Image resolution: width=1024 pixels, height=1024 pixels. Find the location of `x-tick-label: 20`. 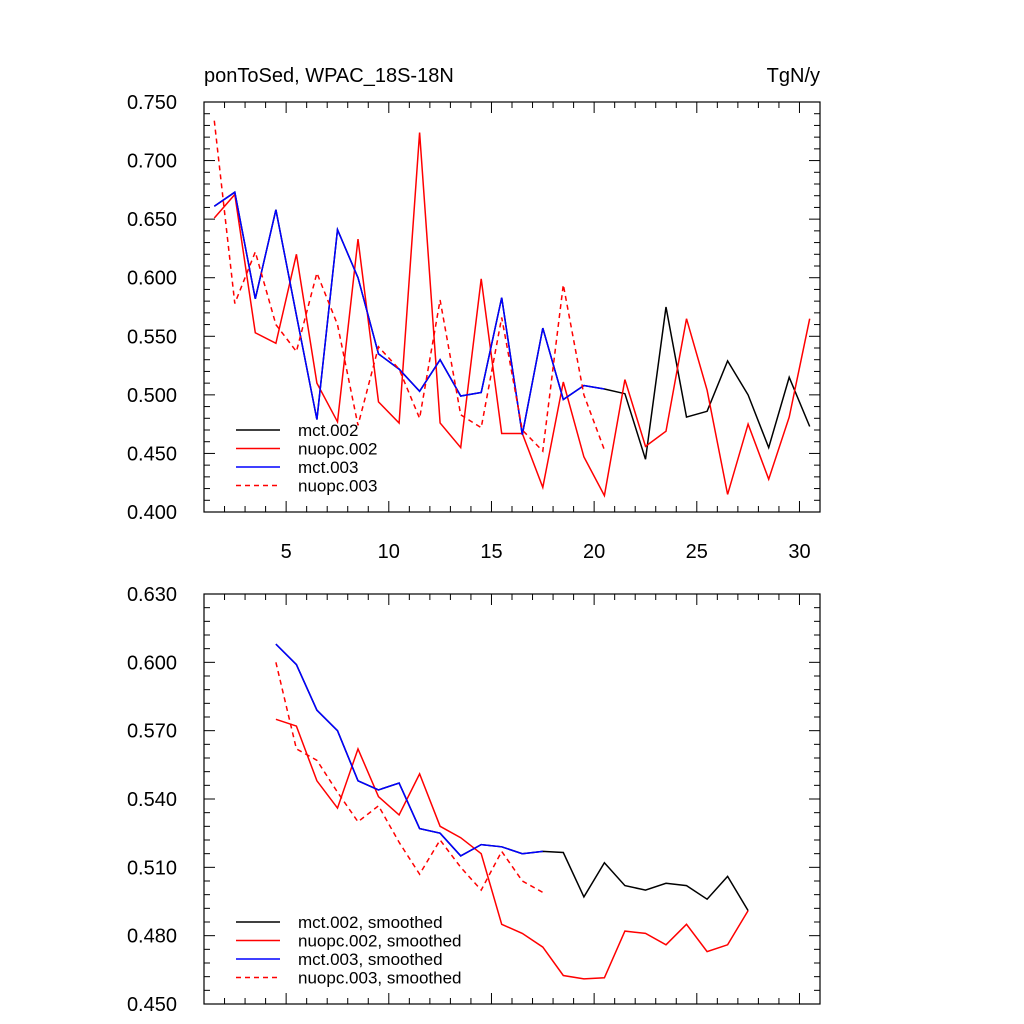

x-tick-label: 20 is located at coordinates (594, 552).